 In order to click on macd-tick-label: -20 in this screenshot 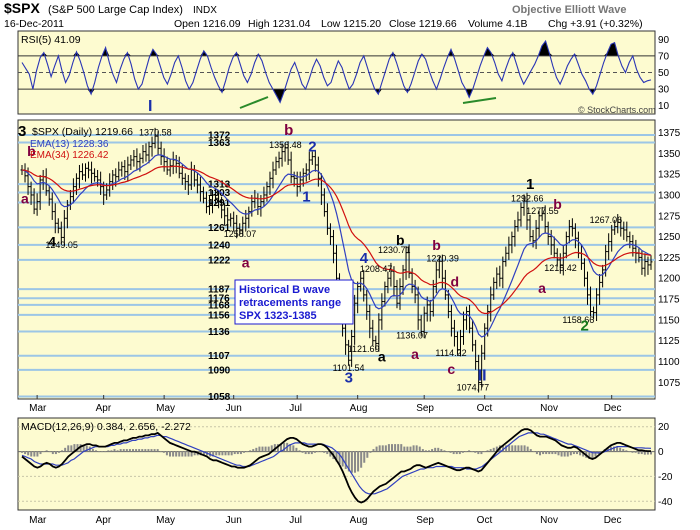, I will do `click(665, 477)`.